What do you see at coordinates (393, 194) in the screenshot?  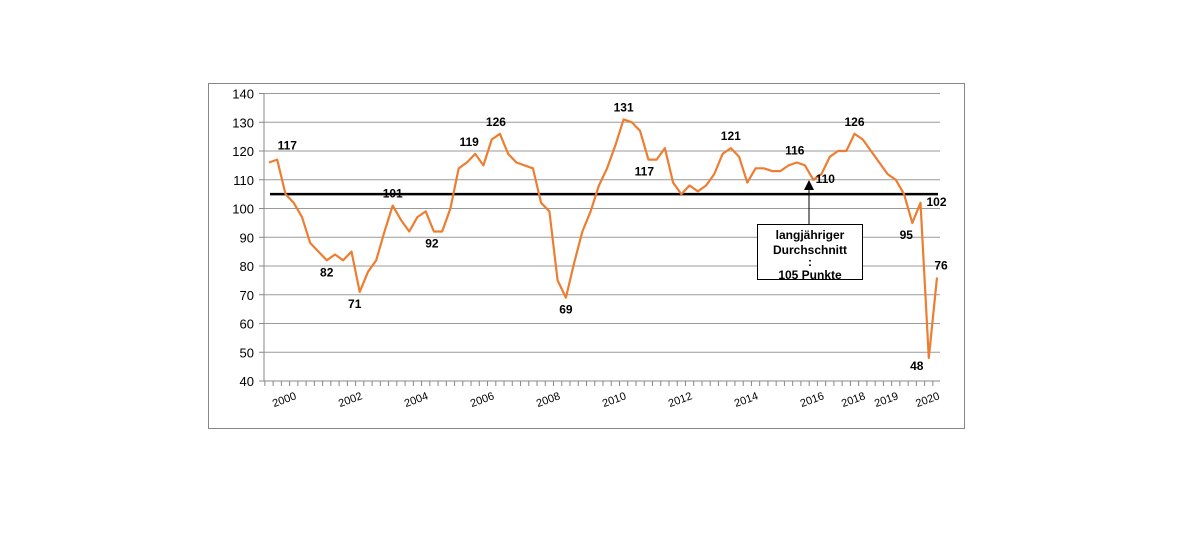 I see `data-label: 101` at bounding box center [393, 194].